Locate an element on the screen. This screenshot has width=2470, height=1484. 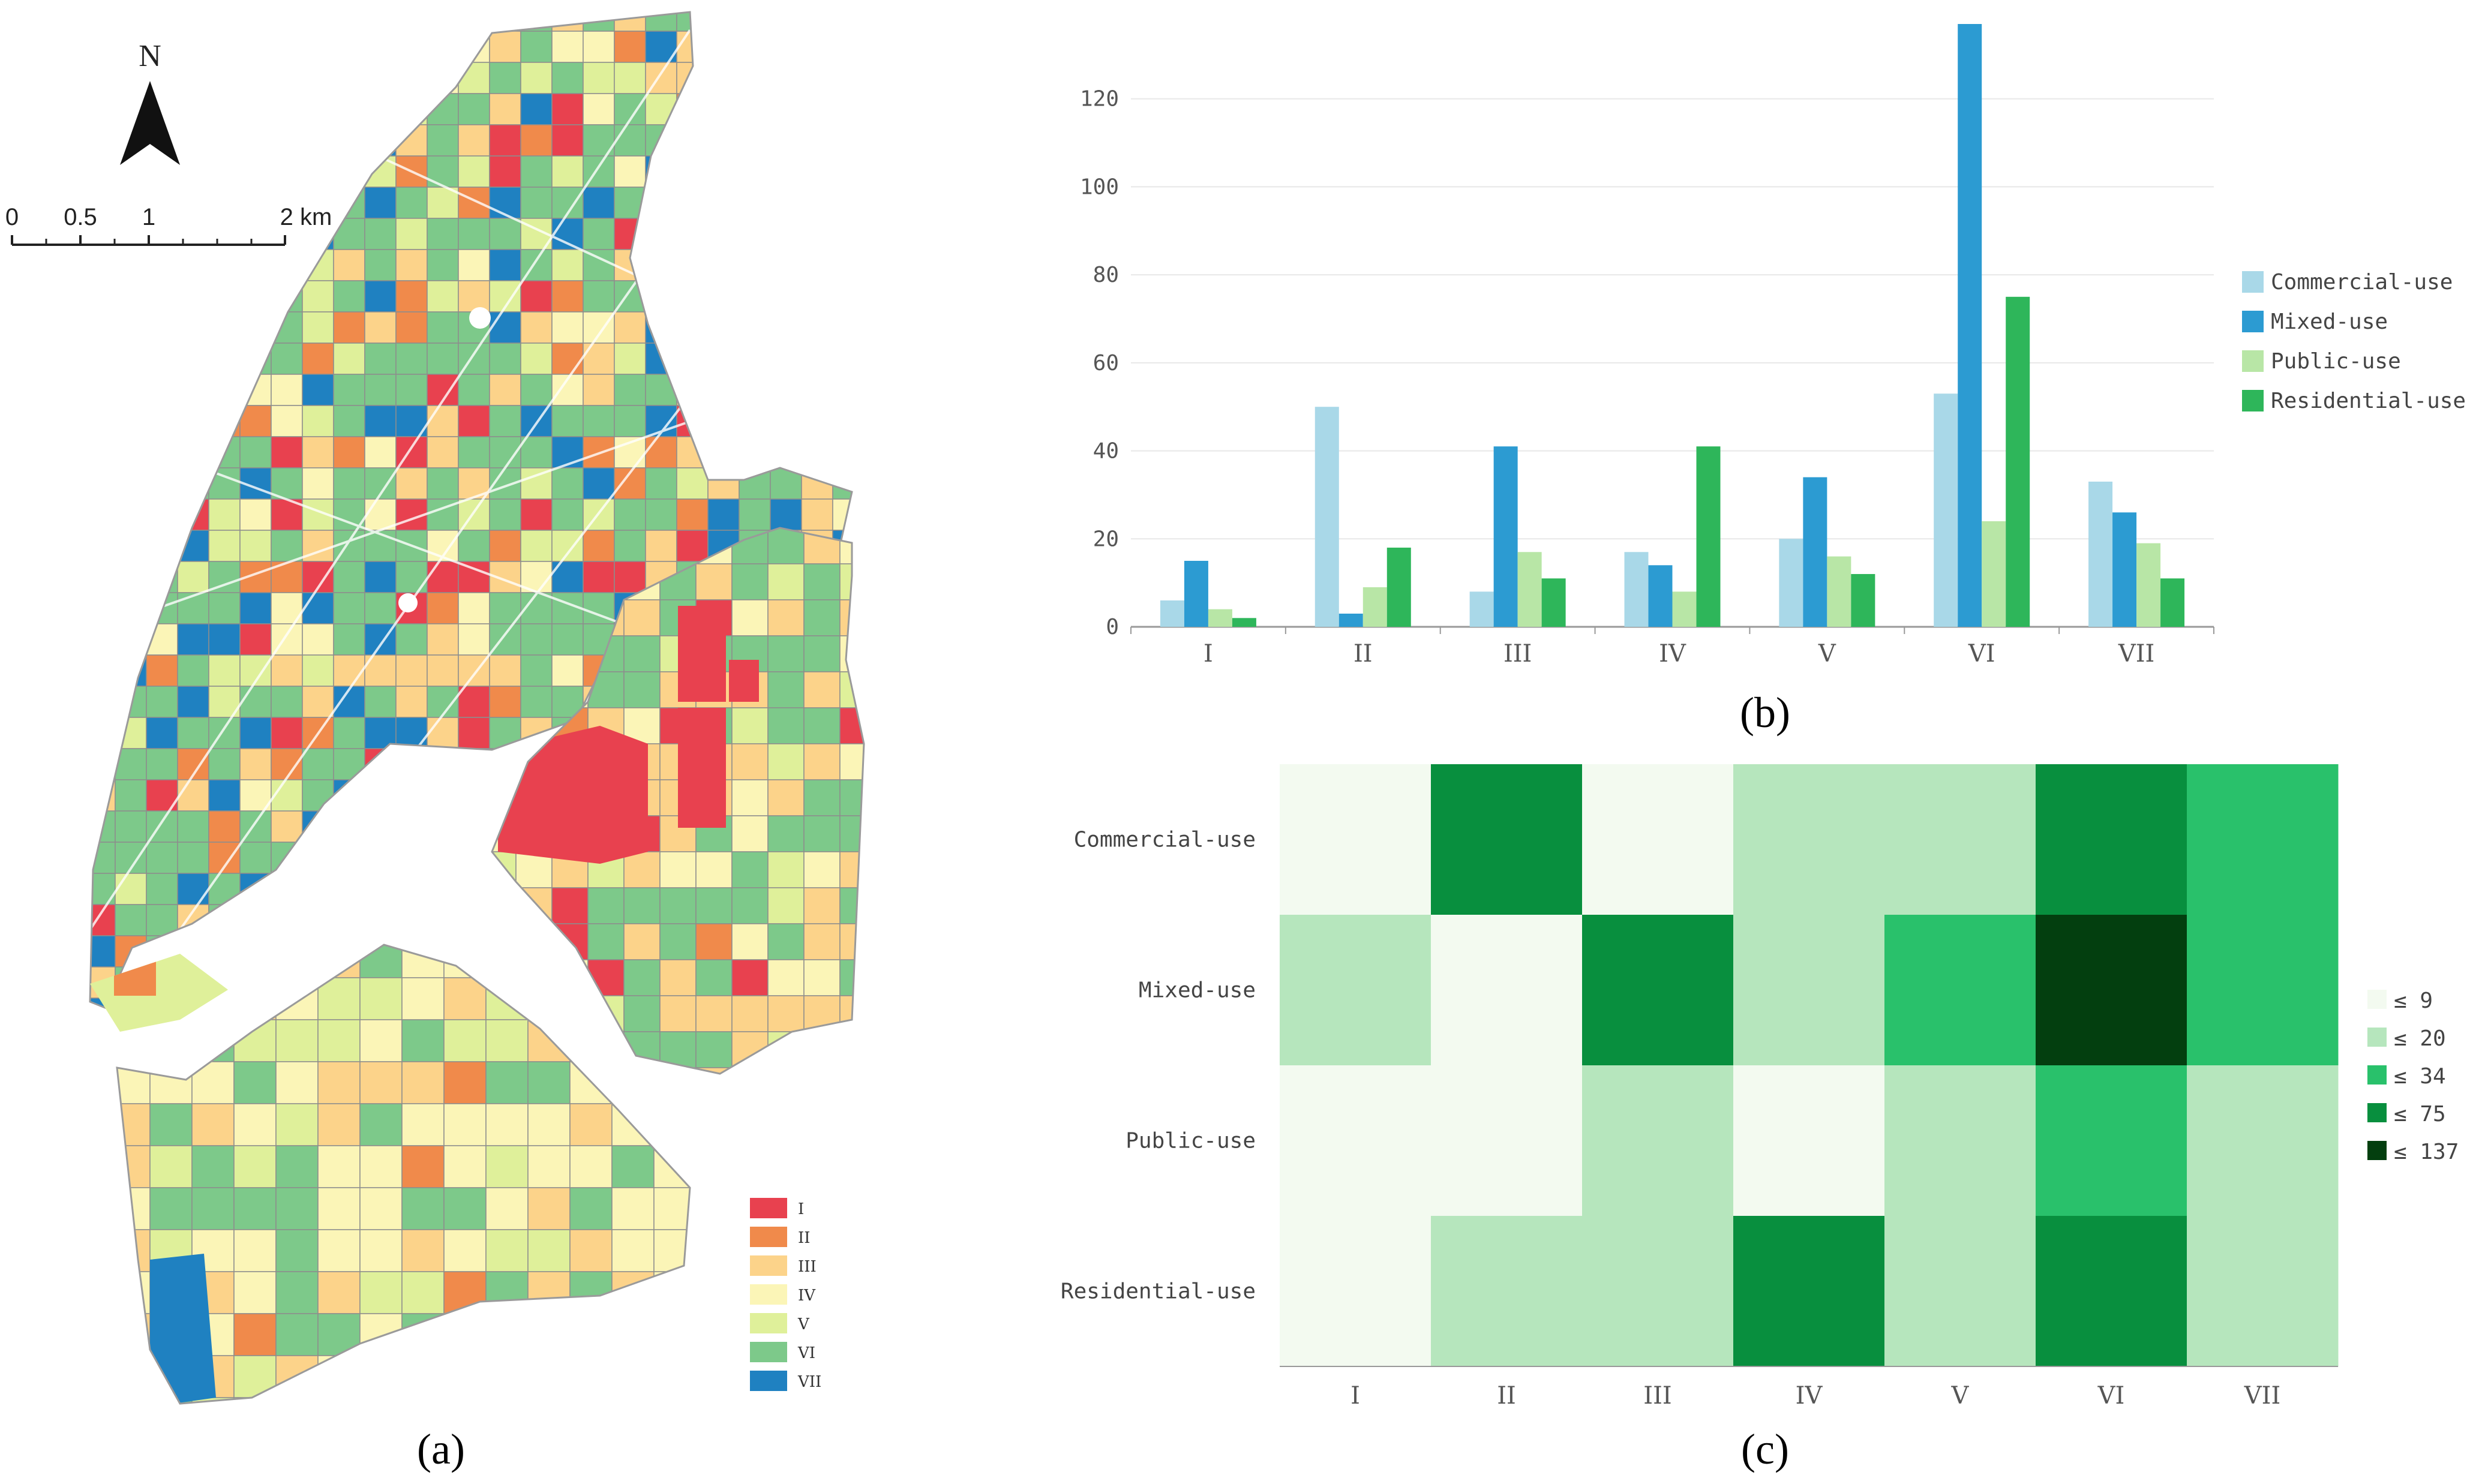
heatmap-legend-label: ≤ 9 is located at coordinates (2413, 1001).